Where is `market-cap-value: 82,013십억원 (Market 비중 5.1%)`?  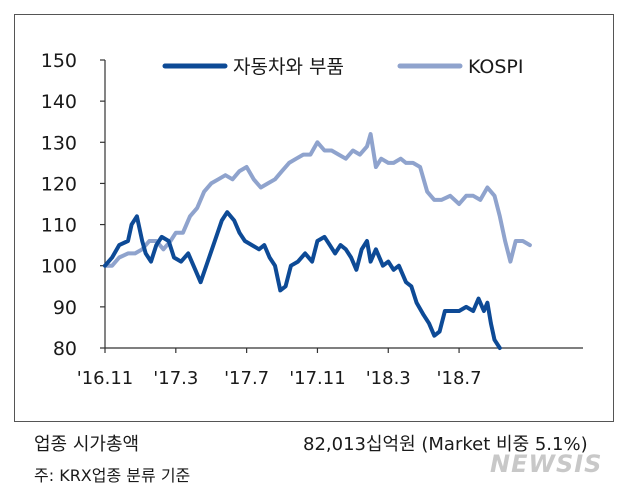 market-cap-value: 82,013십억원 (Market 비중 5.1%) is located at coordinates (445, 444).